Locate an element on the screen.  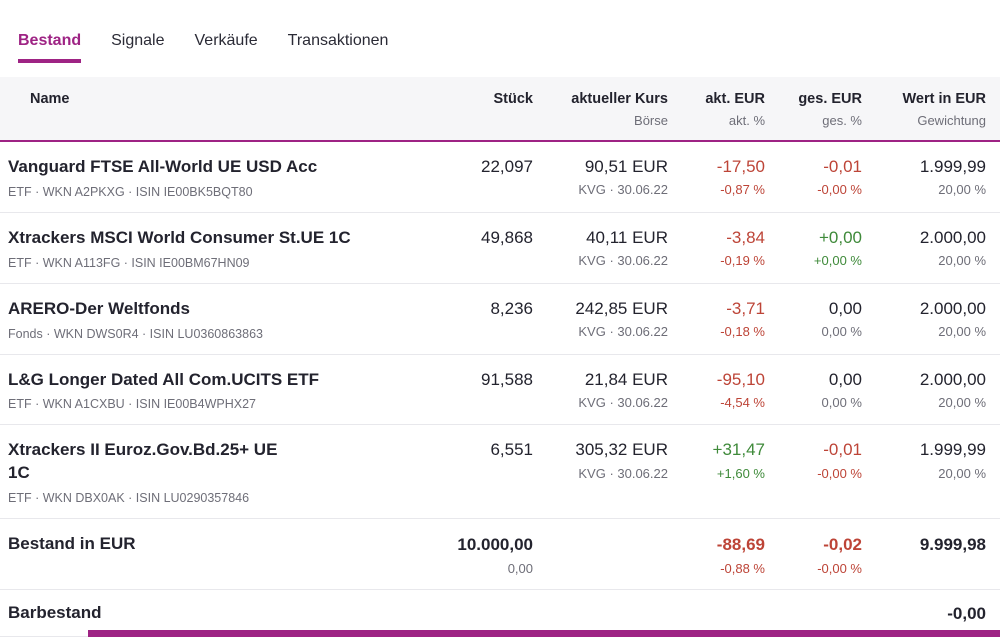
position-akt-cell: -95,10 -4,54 % is located at coordinates (716, 390).